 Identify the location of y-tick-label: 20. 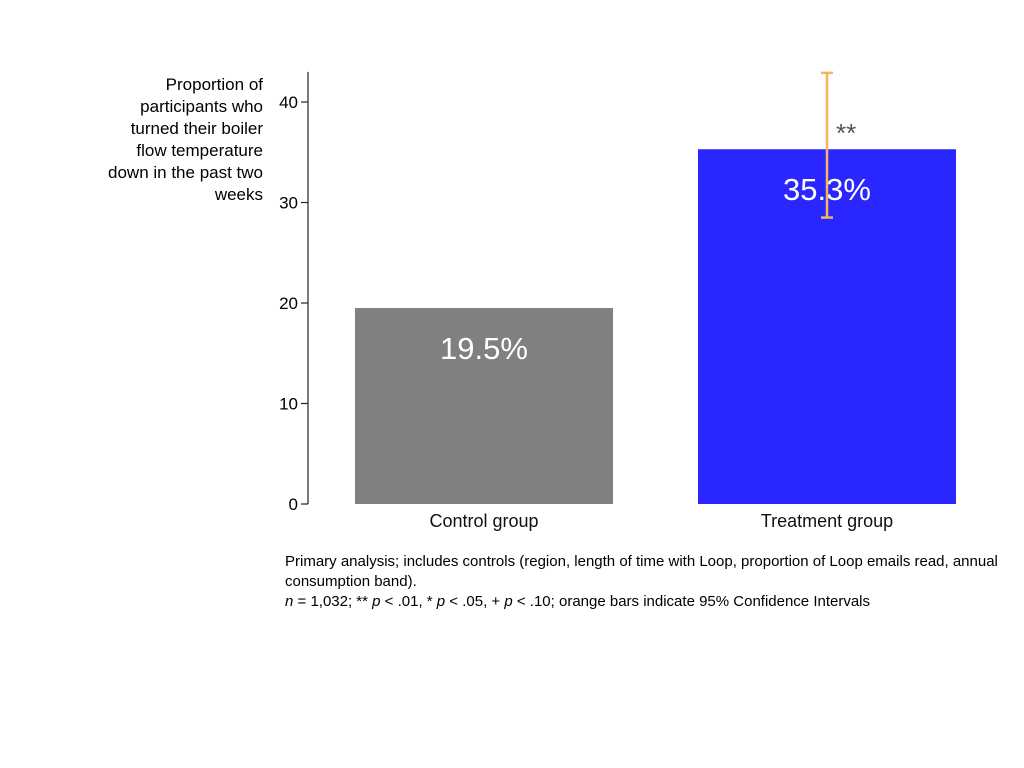
(288, 303).